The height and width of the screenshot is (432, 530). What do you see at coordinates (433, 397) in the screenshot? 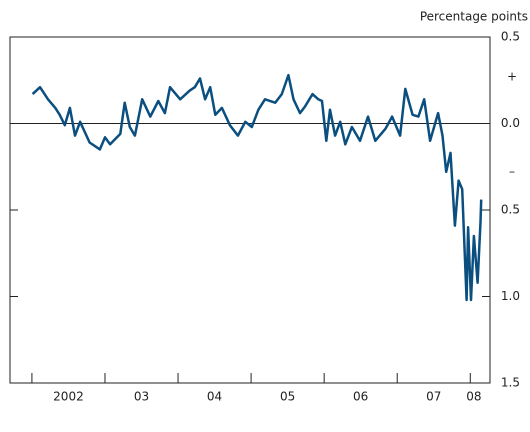
I see `x-tick-label: 07` at bounding box center [433, 397].